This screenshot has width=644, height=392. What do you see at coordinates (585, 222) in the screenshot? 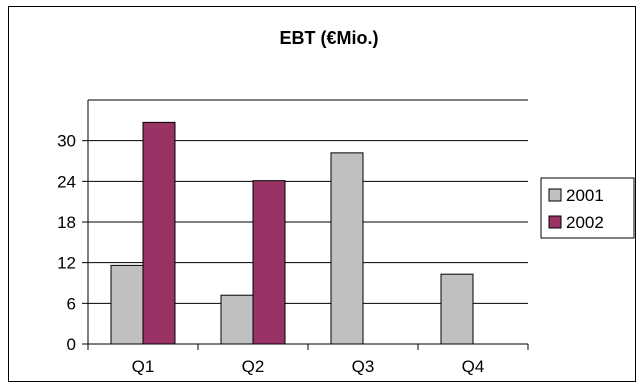
I see `legend-label-2002: 2002` at bounding box center [585, 222].